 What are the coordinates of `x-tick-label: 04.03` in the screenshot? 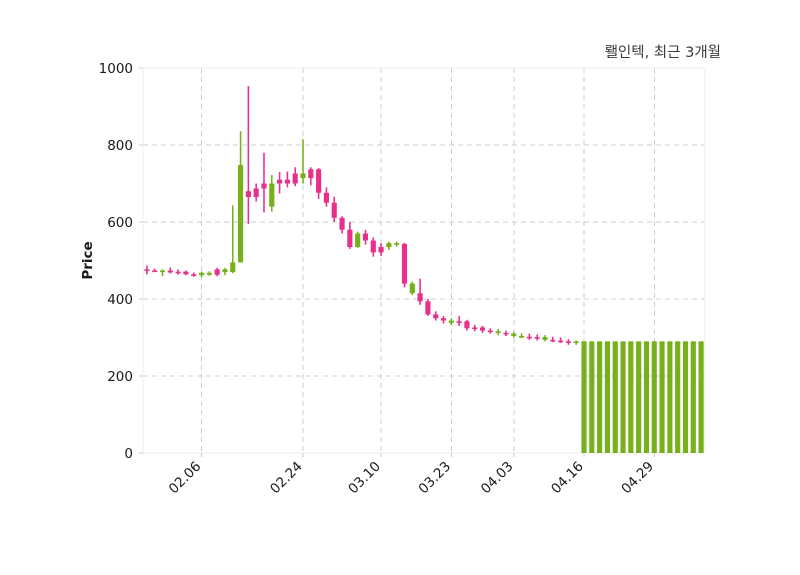 It's located at (497, 478).